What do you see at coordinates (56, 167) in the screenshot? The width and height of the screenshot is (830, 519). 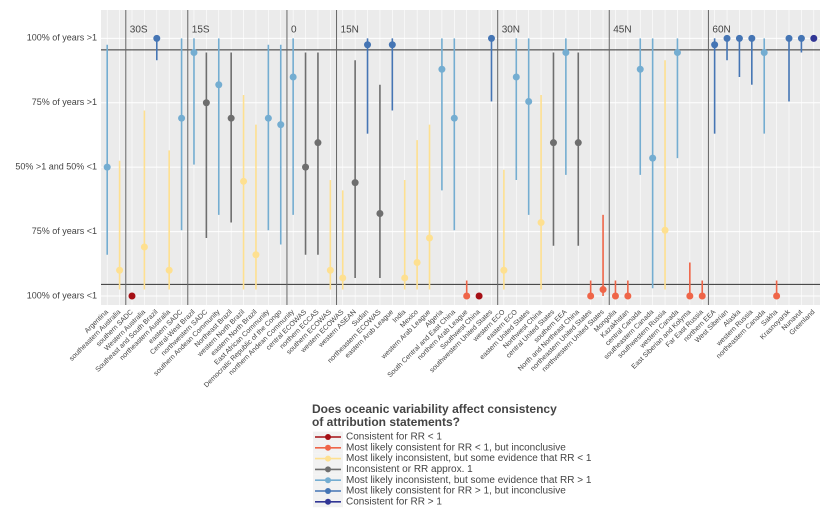 I see `y-tick-label: 50% >1 and 50% <1` at bounding box center [56, 167].